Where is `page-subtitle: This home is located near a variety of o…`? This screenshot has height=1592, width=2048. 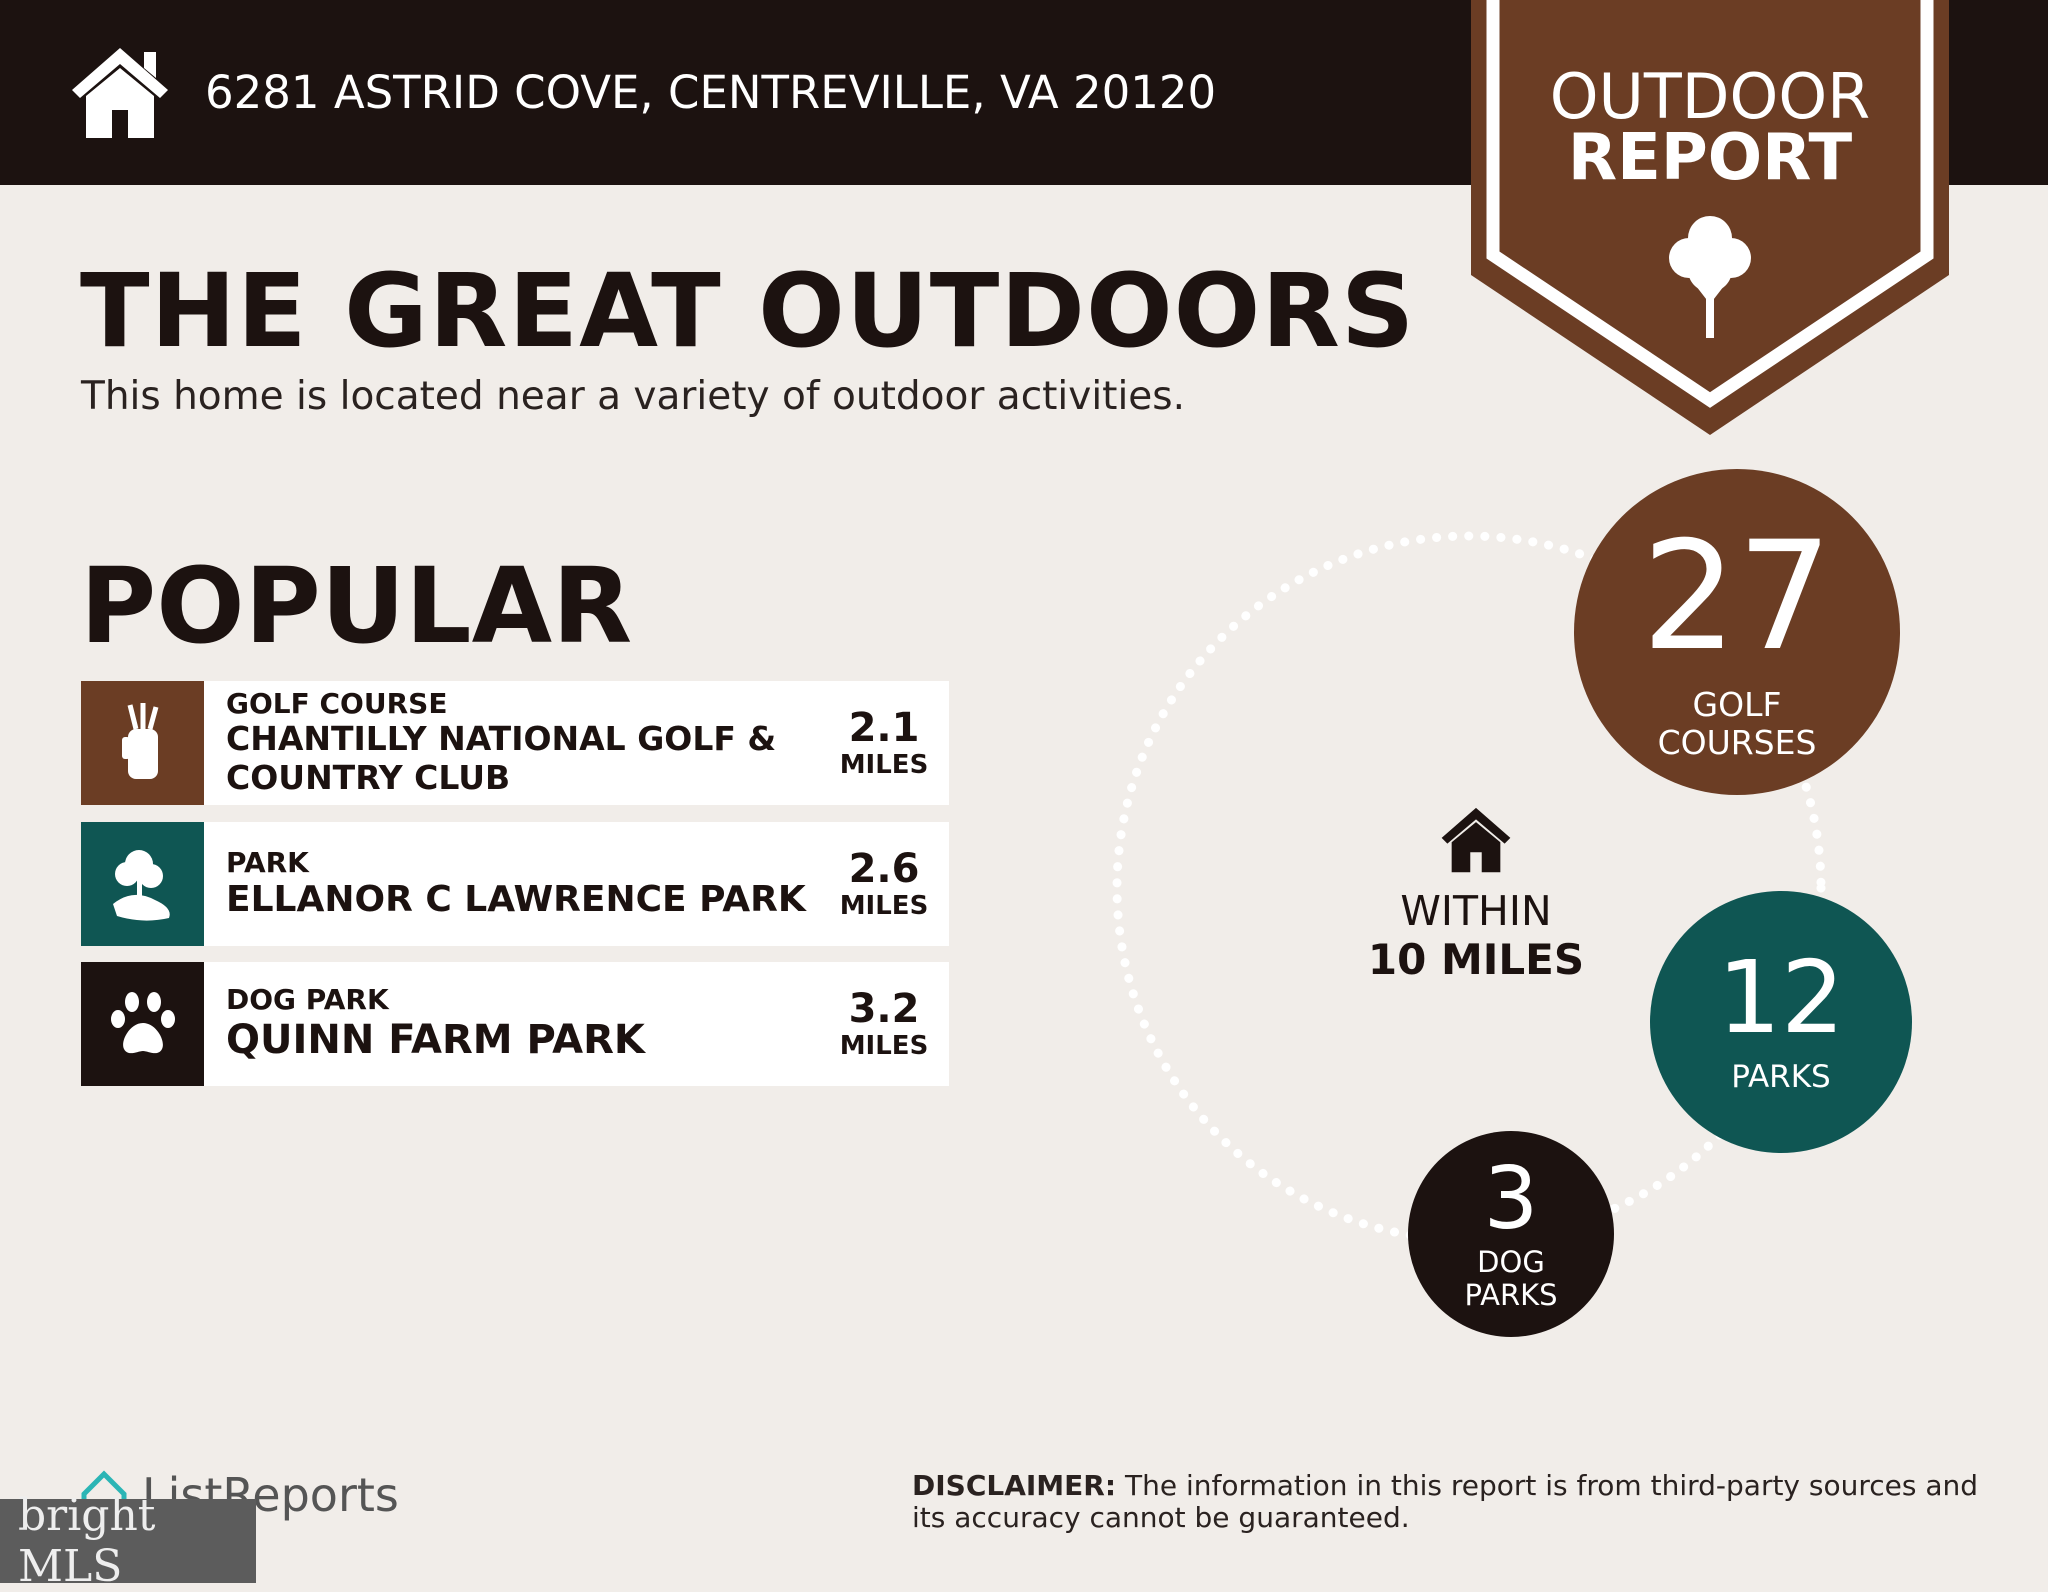
page-subtitle: This home is located near a variety of o… is located at coordinates (633, 396).